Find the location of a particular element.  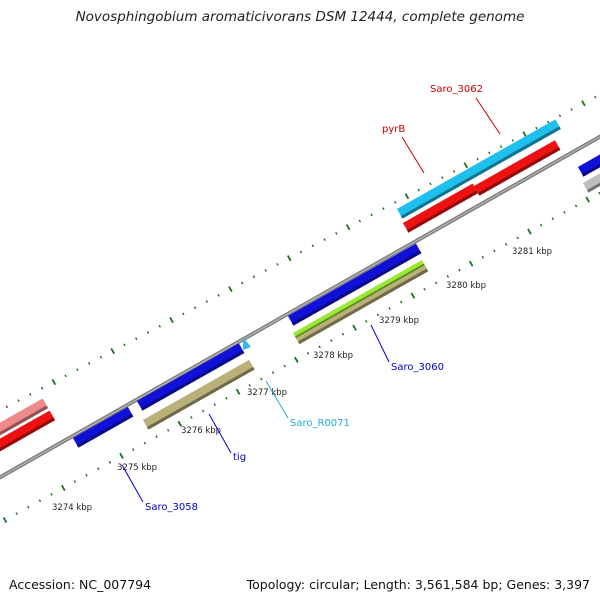

gene-blue-upper is located at coordinates (355, 284).